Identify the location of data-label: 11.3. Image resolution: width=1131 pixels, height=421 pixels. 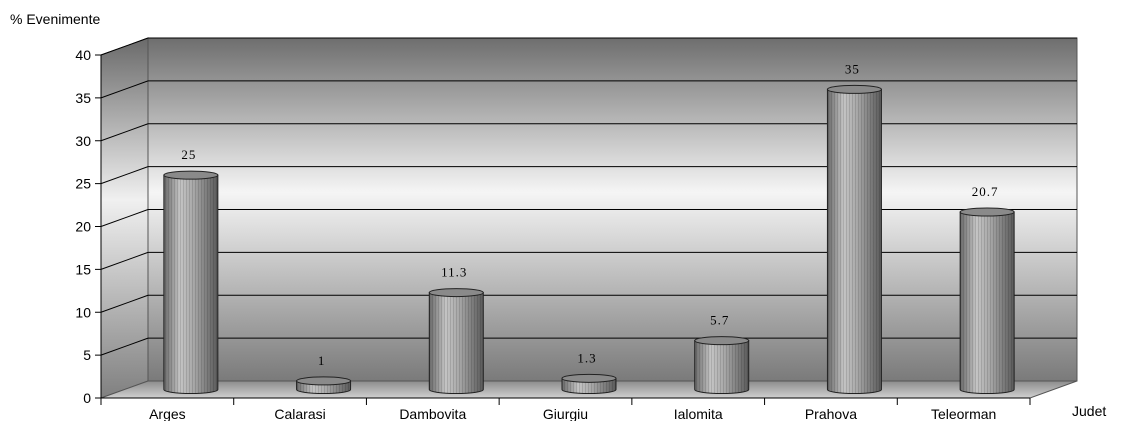
(454, 272).